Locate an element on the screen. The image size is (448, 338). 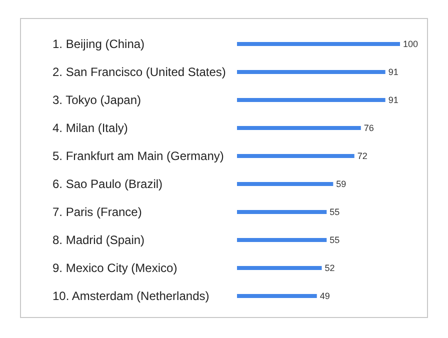
y-tick-label: 7. Paris (France) is located at coordinates (97, 212).